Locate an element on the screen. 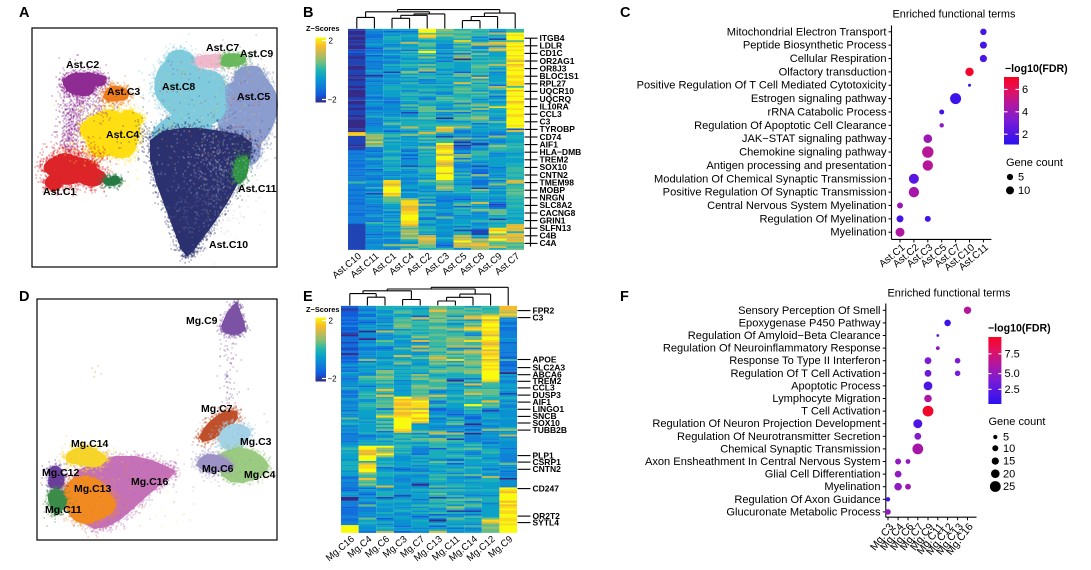 Image resolution: width=1091 pixels, height=570 pixels. svg-text: 15 is located at coordinates (1009, 462).